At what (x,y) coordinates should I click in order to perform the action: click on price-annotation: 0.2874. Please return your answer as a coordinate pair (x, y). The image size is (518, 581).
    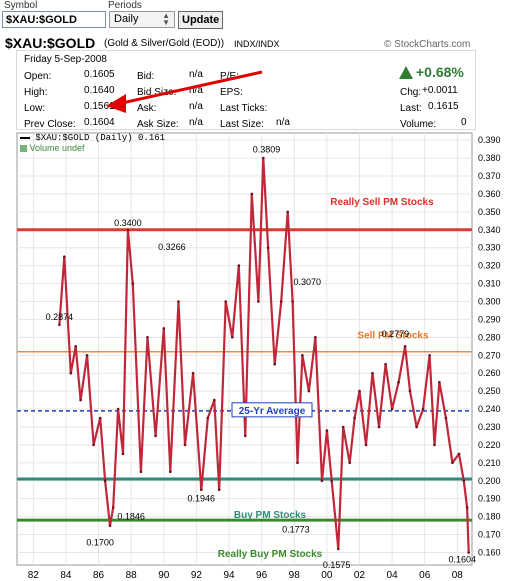
    Looking at the image, I should click on (60, 317).